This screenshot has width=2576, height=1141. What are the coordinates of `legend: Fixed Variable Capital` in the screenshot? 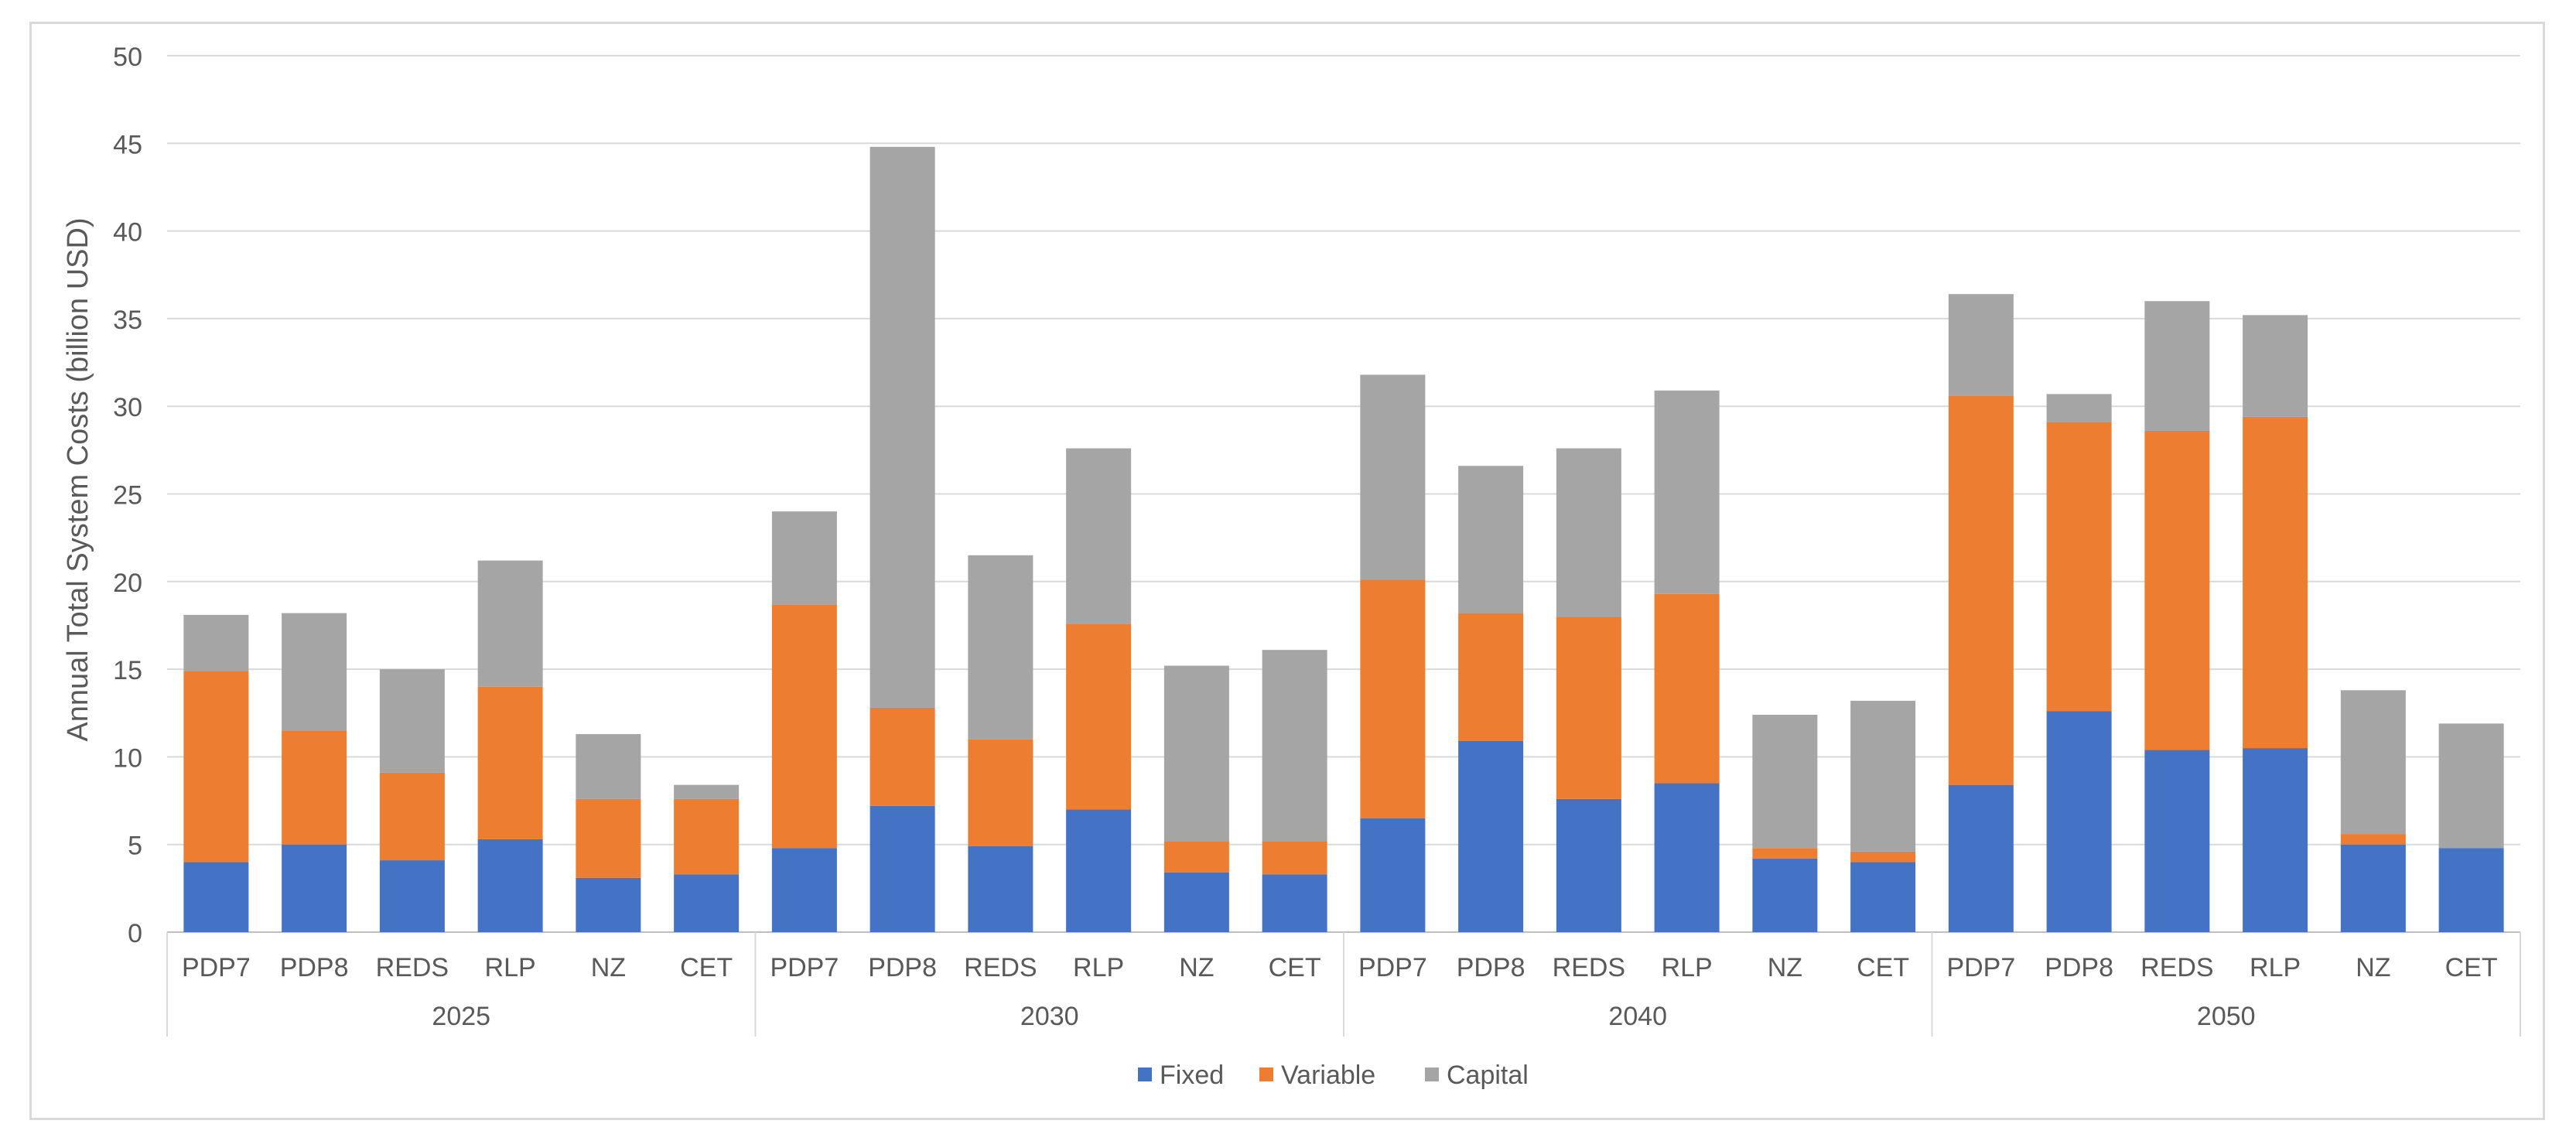 It's located at (1333, 1075).